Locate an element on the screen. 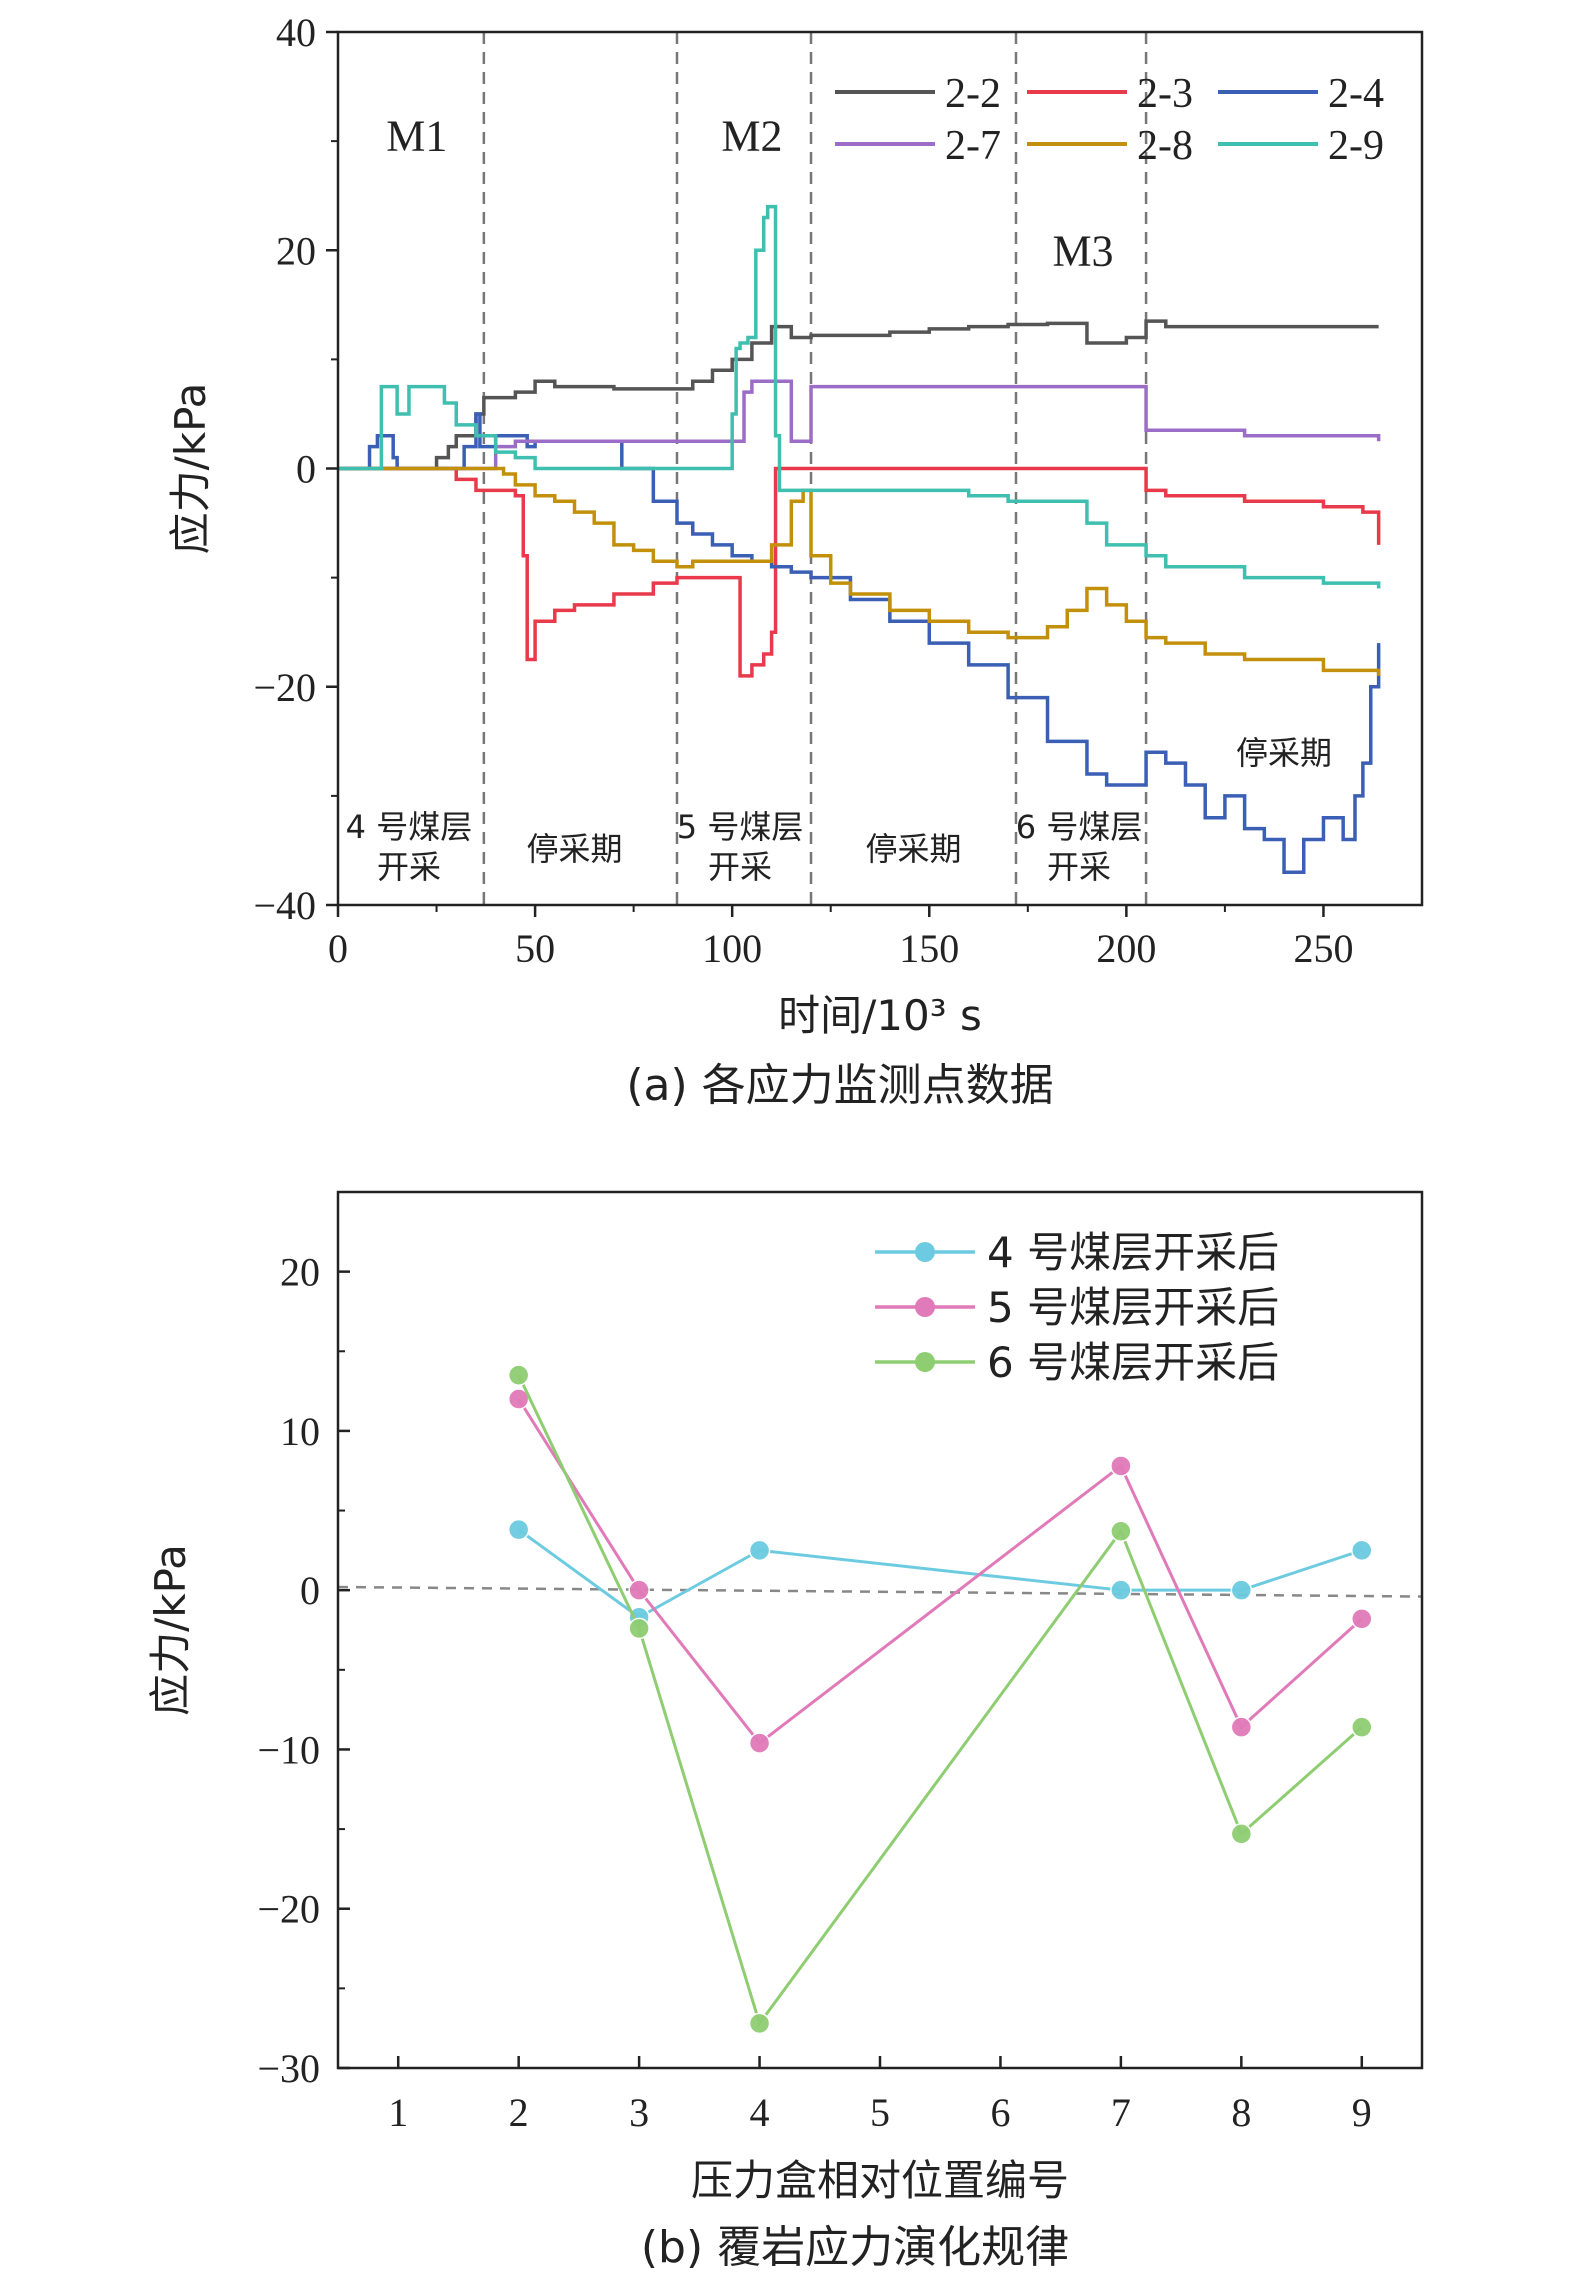  caption: (a) 各应力监测点数据 is located at coordinates (839, 1085).